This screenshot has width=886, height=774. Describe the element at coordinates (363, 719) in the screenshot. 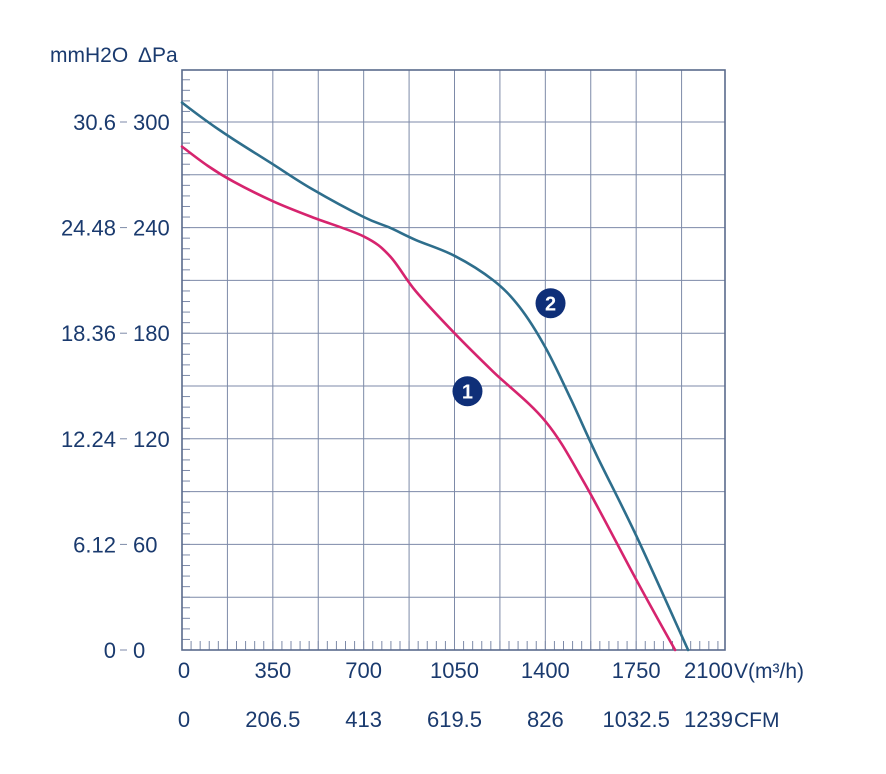

I see `x-tick-label-secondary: 413` at that location.